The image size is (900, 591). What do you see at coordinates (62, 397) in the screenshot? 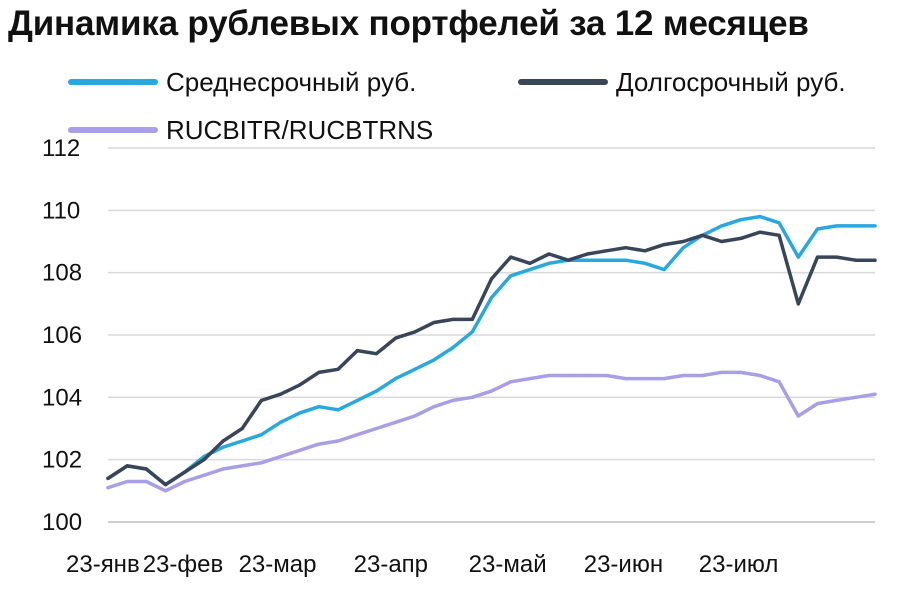
I see `y-tick-label: 104` at bounding box center [62, 397].